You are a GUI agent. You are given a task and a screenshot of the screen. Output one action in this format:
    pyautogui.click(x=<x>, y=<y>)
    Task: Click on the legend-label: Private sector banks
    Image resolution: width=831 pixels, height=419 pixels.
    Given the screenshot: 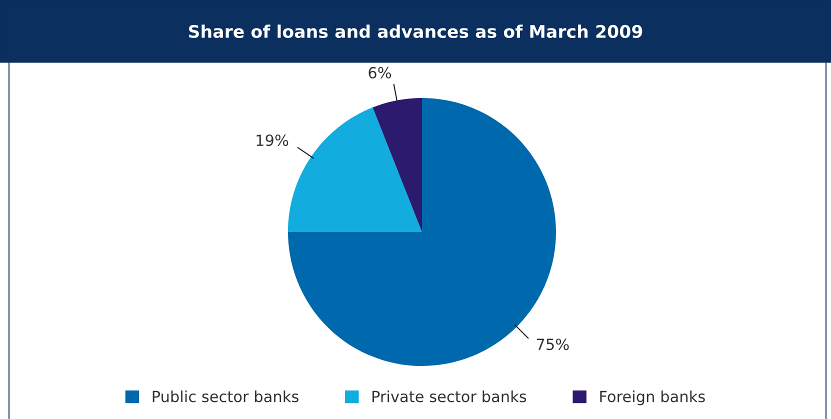 What is the action you would take?
    pyautogui.click(x=449, y=396)
    